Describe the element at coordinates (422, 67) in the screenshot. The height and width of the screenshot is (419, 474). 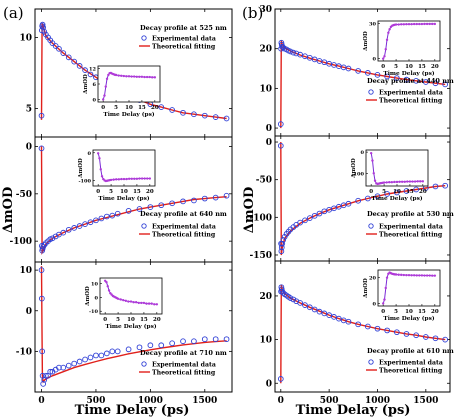
I see `inset-x-tick-label: 15` at that location.